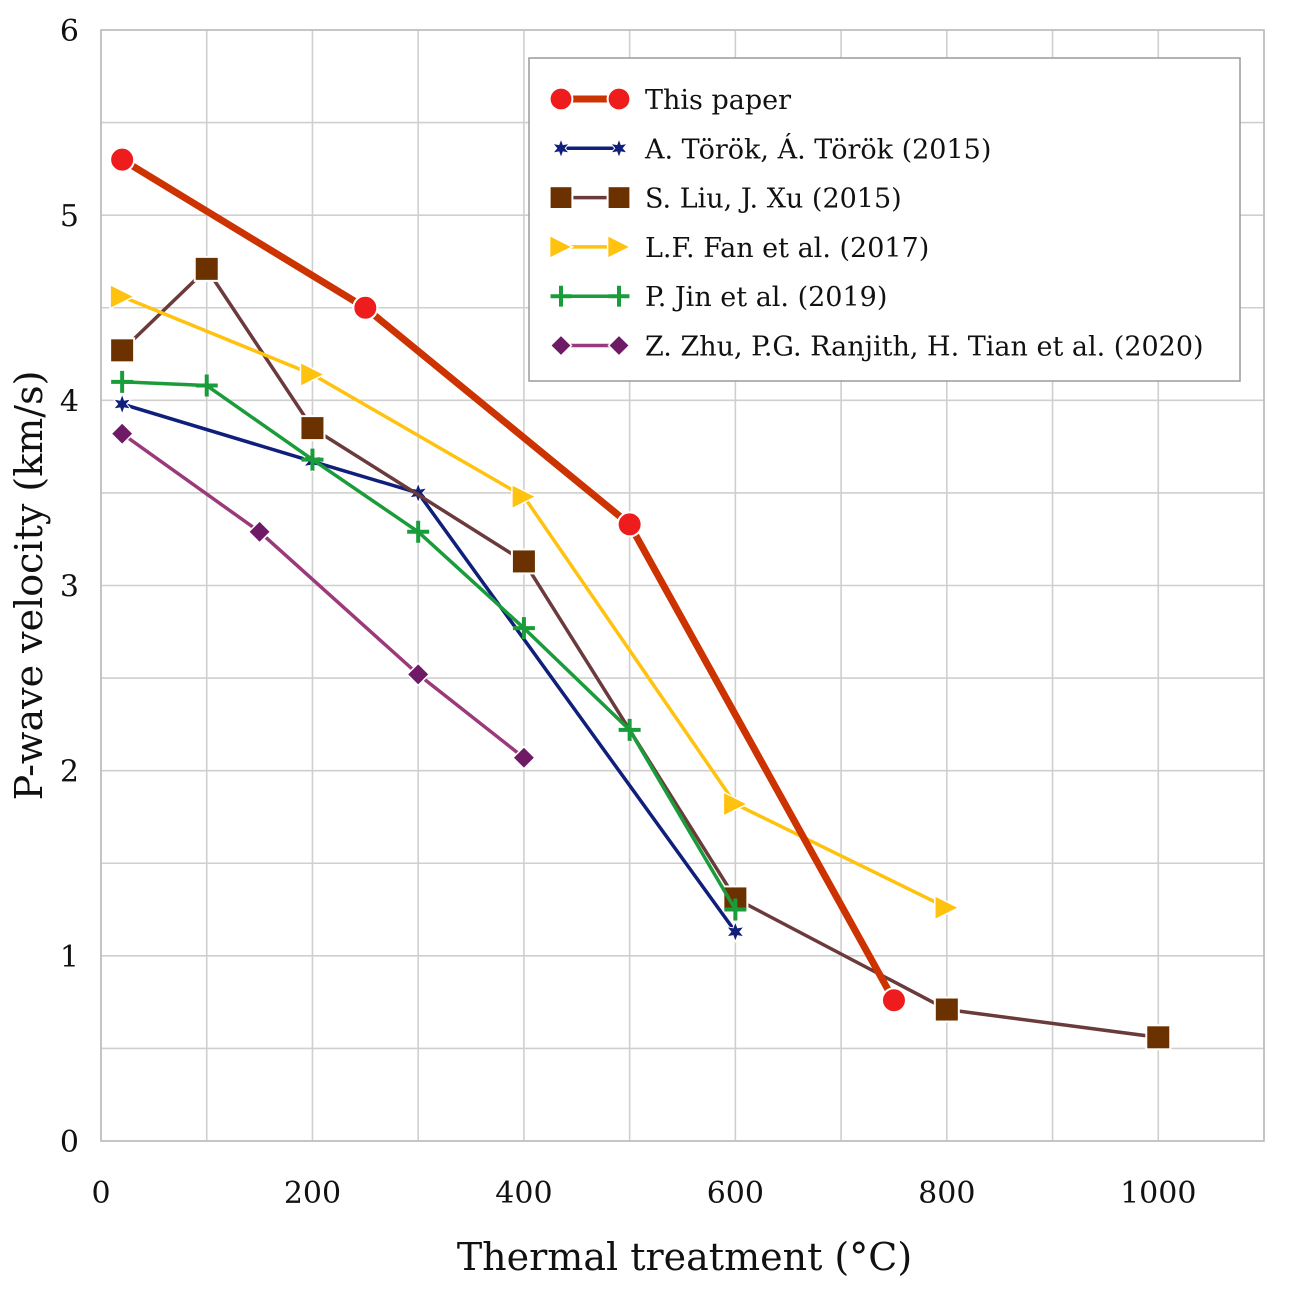 This screenshot has height=1294, width=1294. Describe the element at coordinates (946, 1193) in the screenshot. I see `x-tick-label: 800` at that location.